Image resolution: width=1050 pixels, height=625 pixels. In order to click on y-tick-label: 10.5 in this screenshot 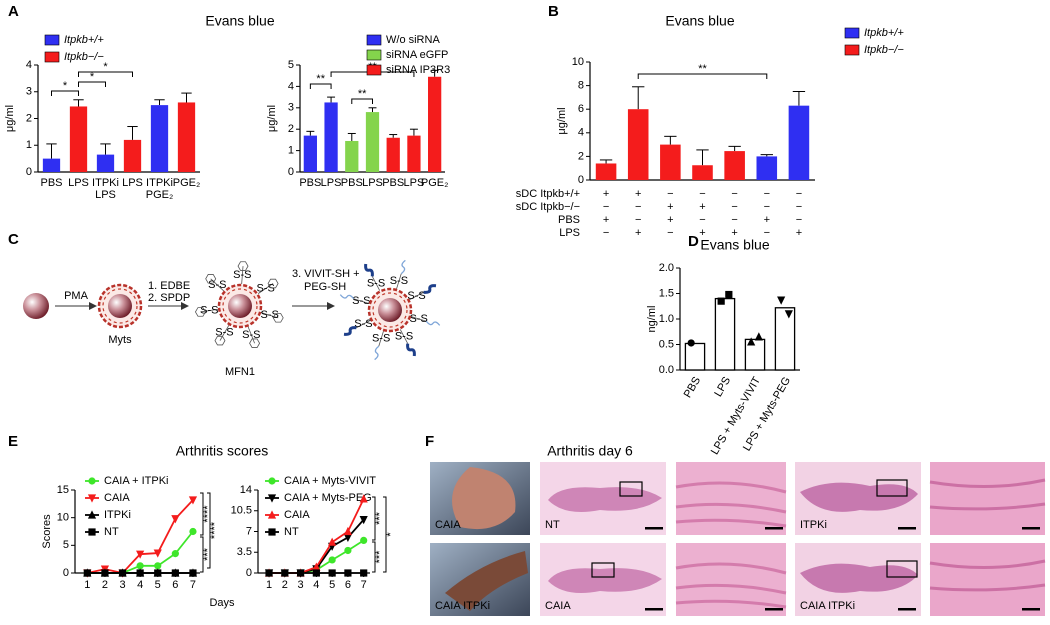, I will do `click(241, 511)`.